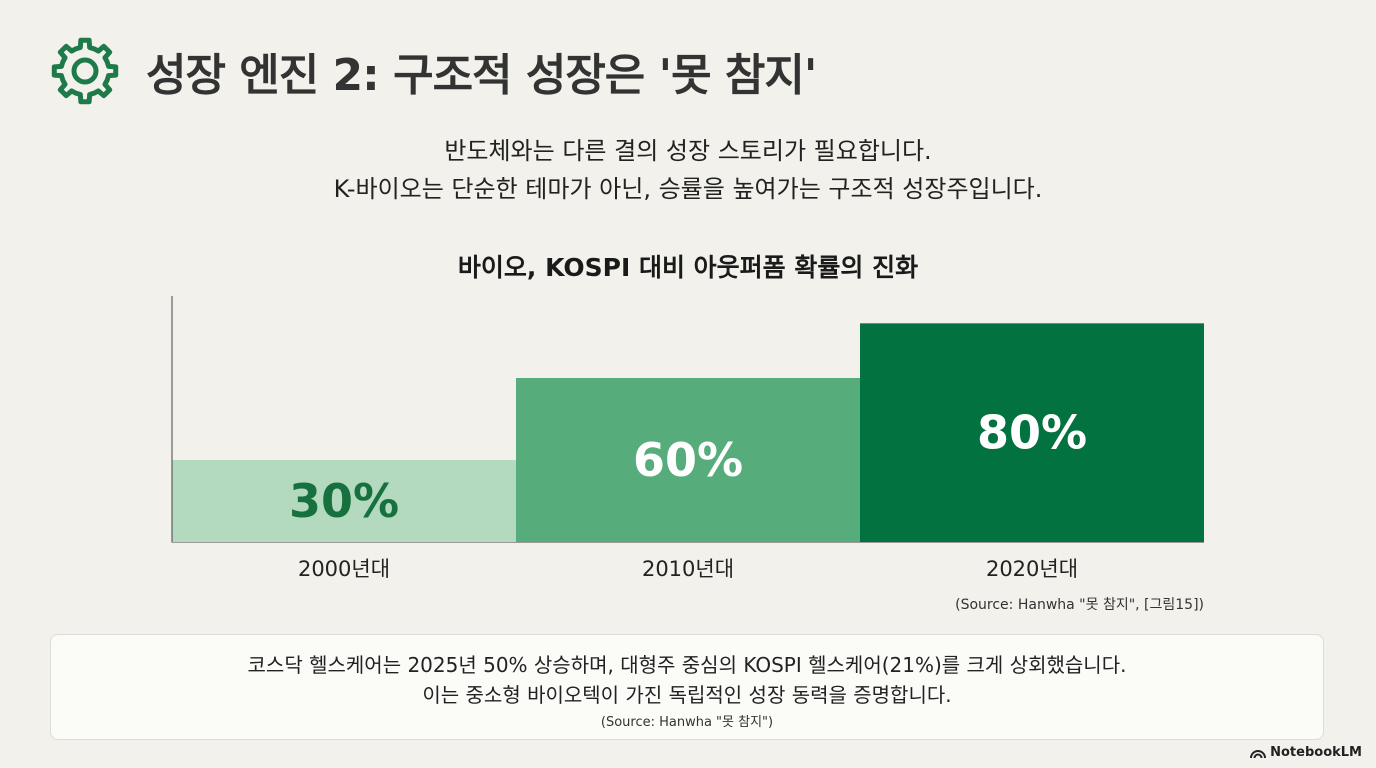 This screenshot has height=768, width=1376. What do you see at coordinates (85, 71) in the screenshot?
I see `gear-icon` at bounding box center [85, 71].